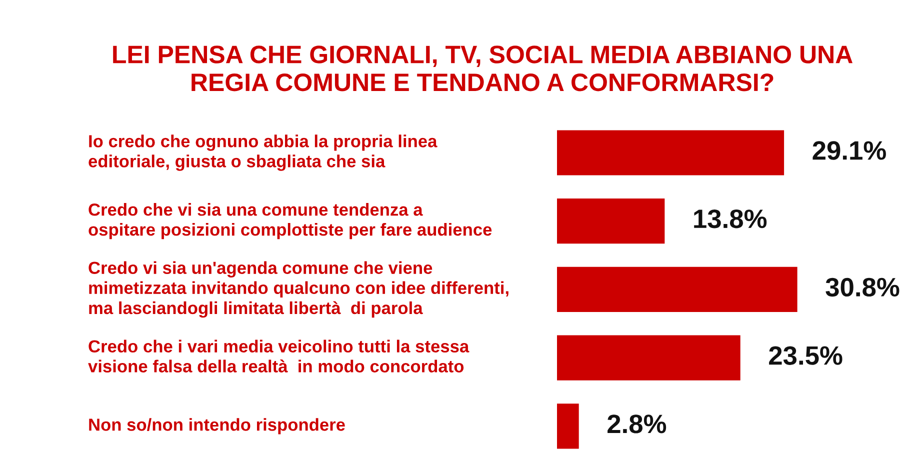 Image resolution: width=910 pixels, height=465 pixels. I want to click on y-tick-label: Credo vi sia un'agenda comune che viene mimetizzata invitando qualcuno con idee differenti, ma lasciandogli limitata libertà di parola, so click(298, 289).